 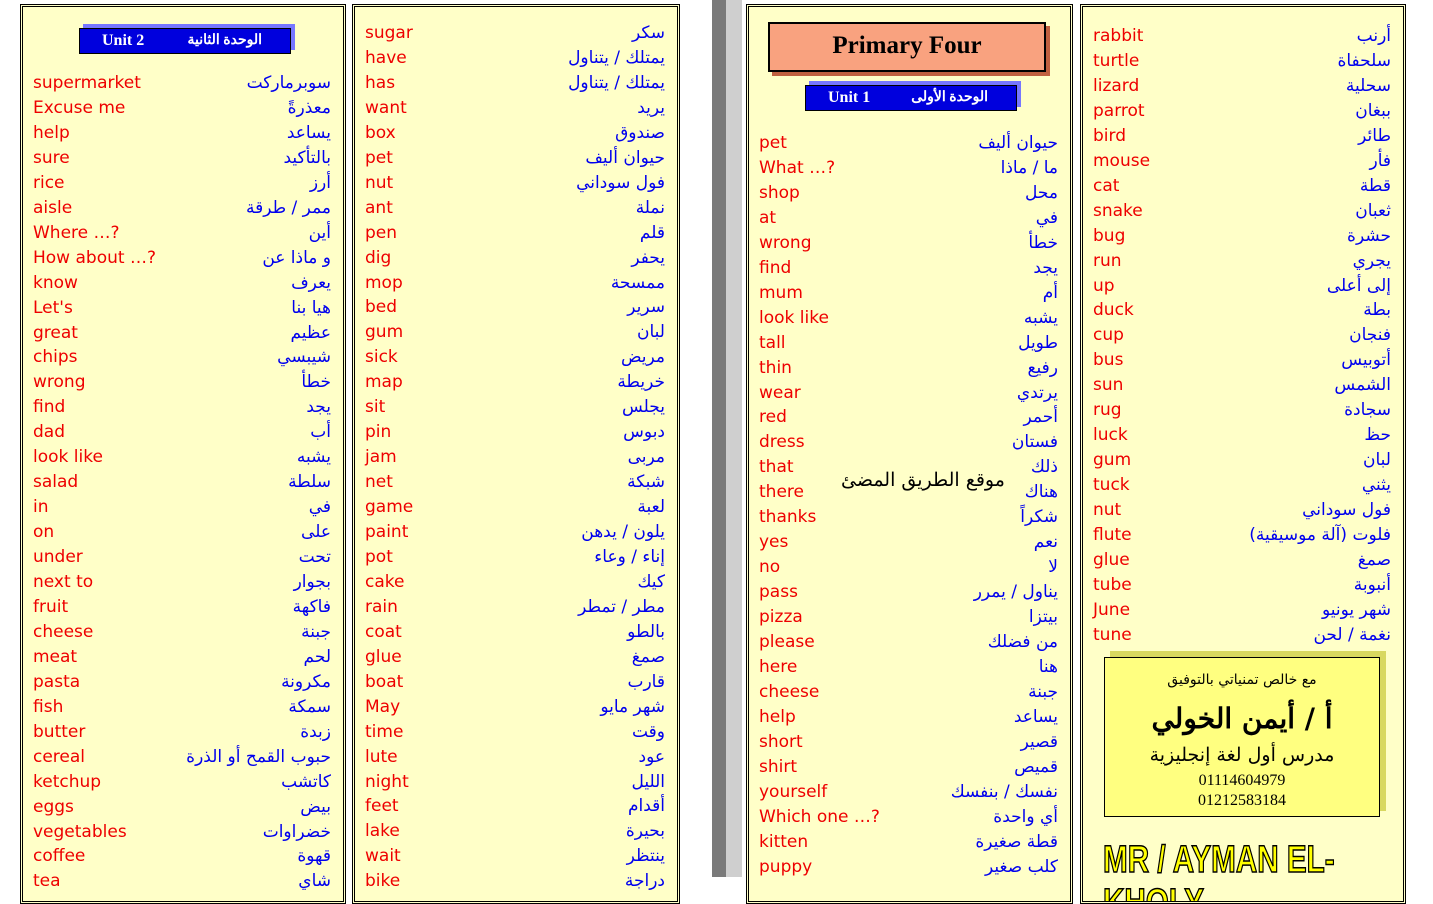 I want to click on arabic-word: شكراً, so click(x=1039, y=517).